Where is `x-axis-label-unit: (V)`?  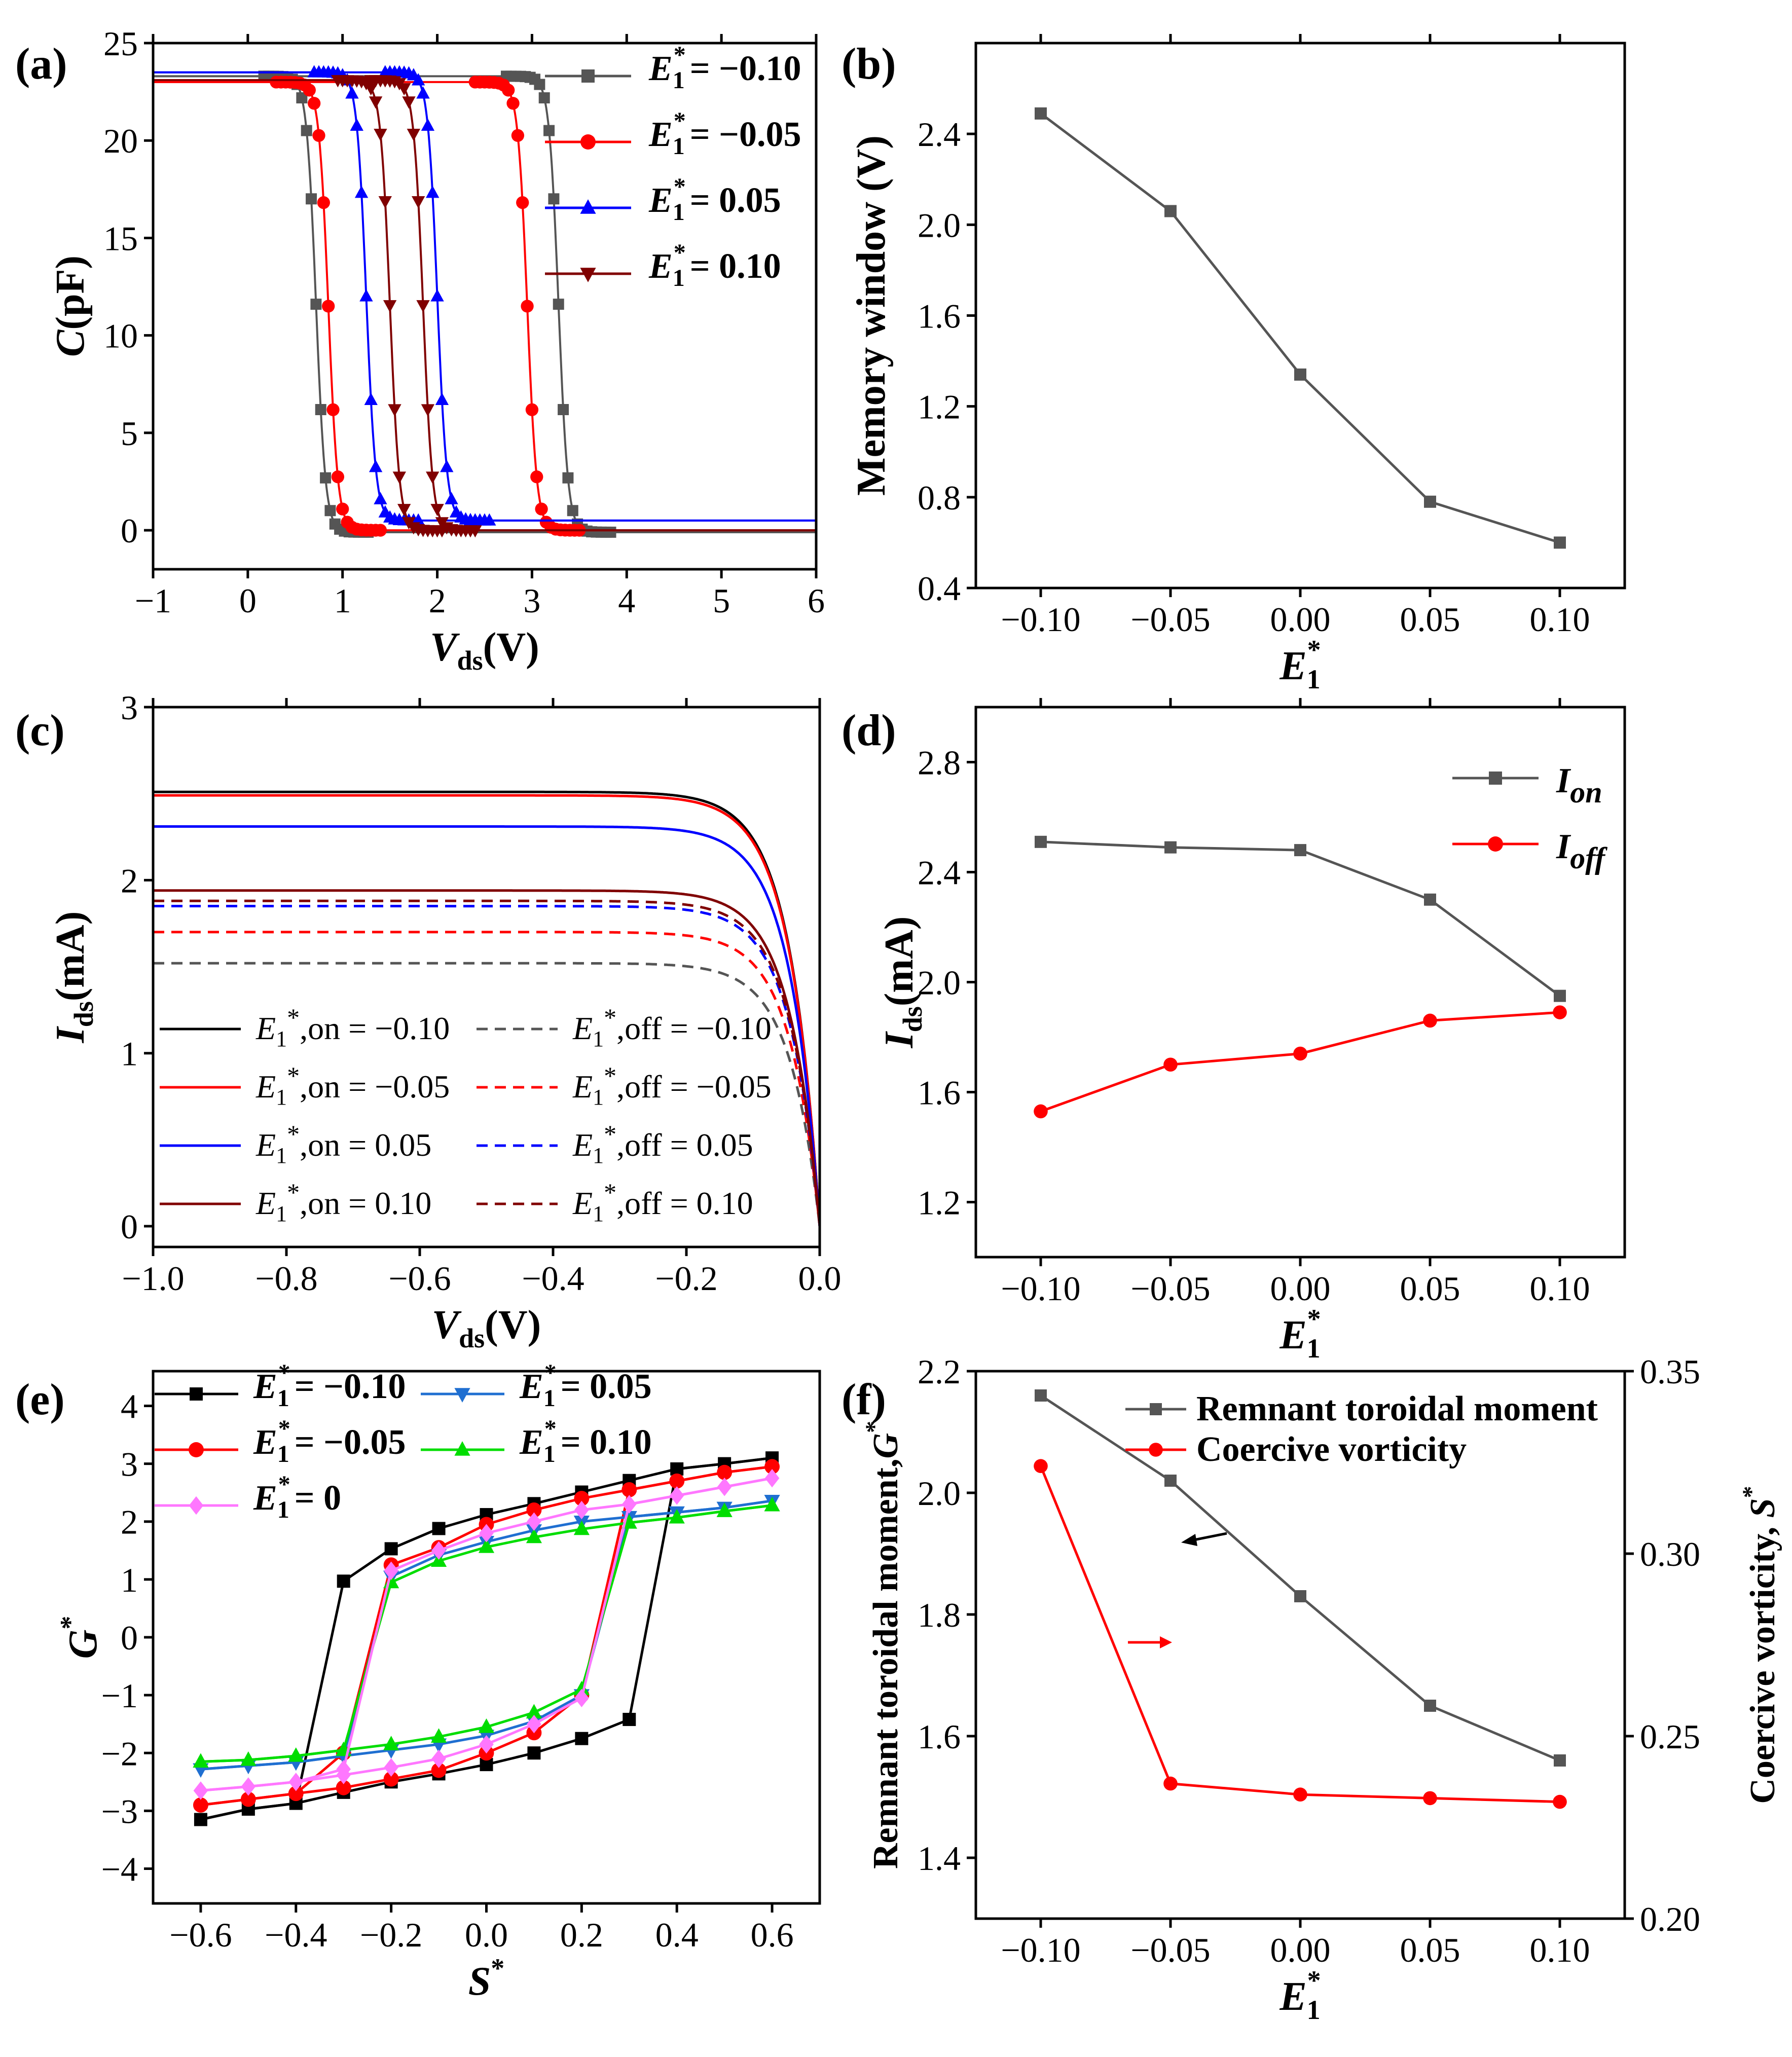
x-axis-label-unit: (V) is located at coordinates (513, 1325).